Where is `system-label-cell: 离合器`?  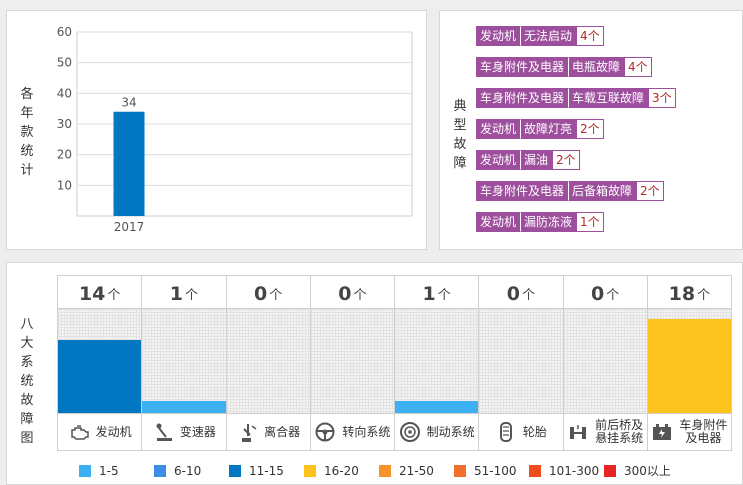 system-label-cell: 离合器 is located at coordinates (268, 431).